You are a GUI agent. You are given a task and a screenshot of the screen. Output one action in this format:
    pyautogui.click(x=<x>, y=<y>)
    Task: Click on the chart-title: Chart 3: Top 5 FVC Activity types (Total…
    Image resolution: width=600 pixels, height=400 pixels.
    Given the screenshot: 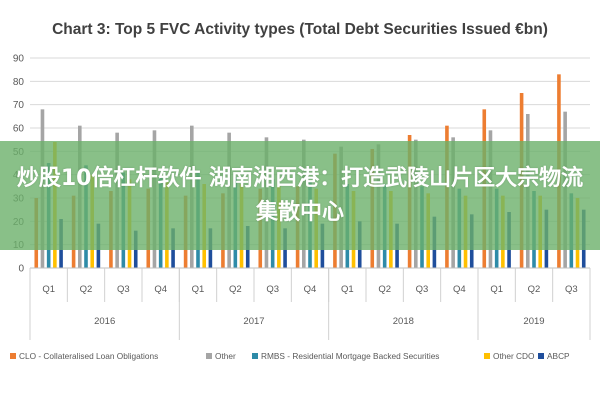 What is the action you would take?
    pyautogui.click(x=300, y=29)
    